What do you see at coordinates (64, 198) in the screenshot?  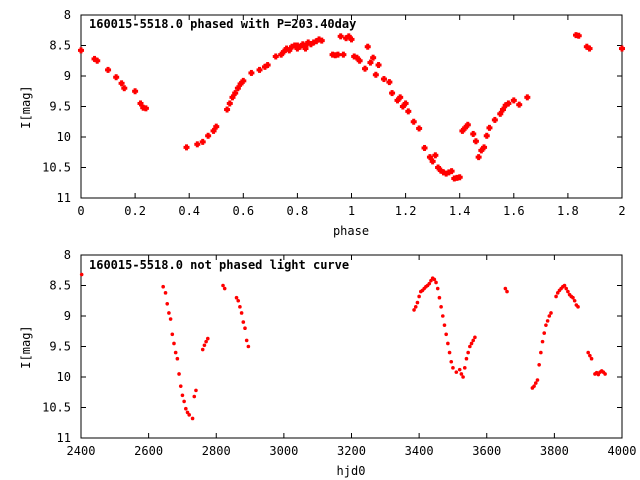 I see `y-tick-label: 11` at bounding box center [64, 198].